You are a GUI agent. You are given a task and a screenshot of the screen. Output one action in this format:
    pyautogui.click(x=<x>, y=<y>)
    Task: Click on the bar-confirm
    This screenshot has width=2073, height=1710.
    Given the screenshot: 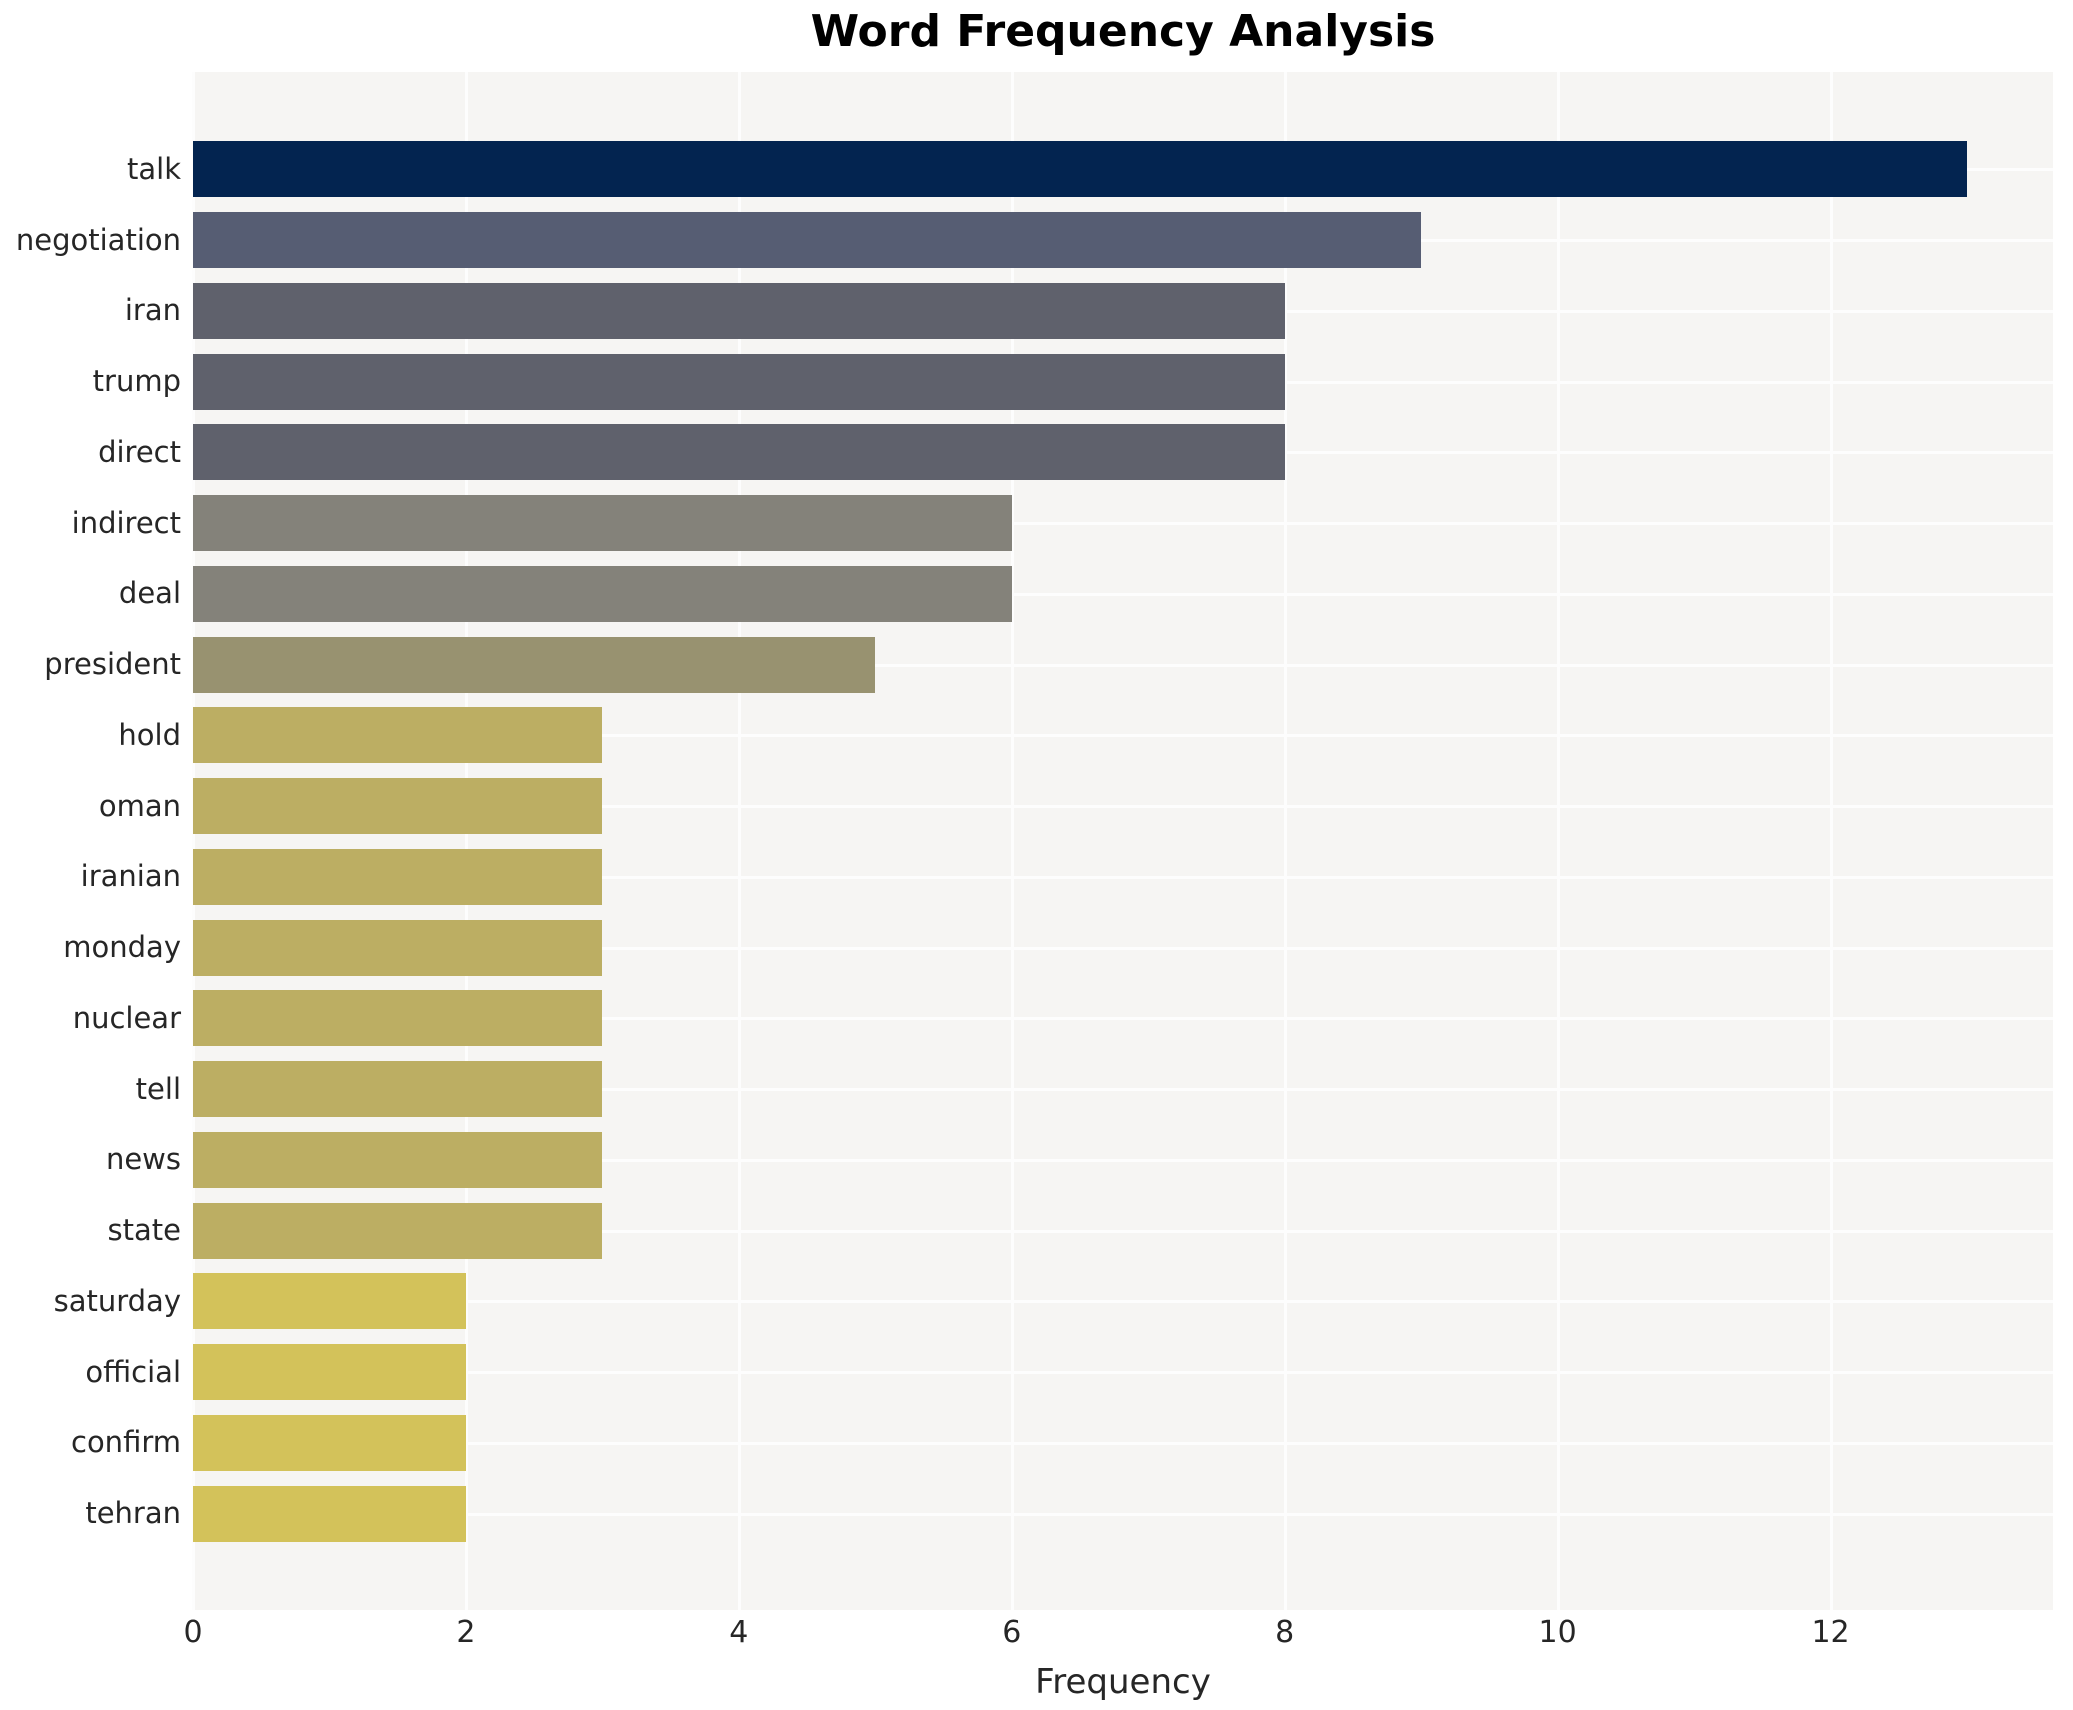 What is the action you would take?
    pyautogui.click(x=329, y=1442)
    